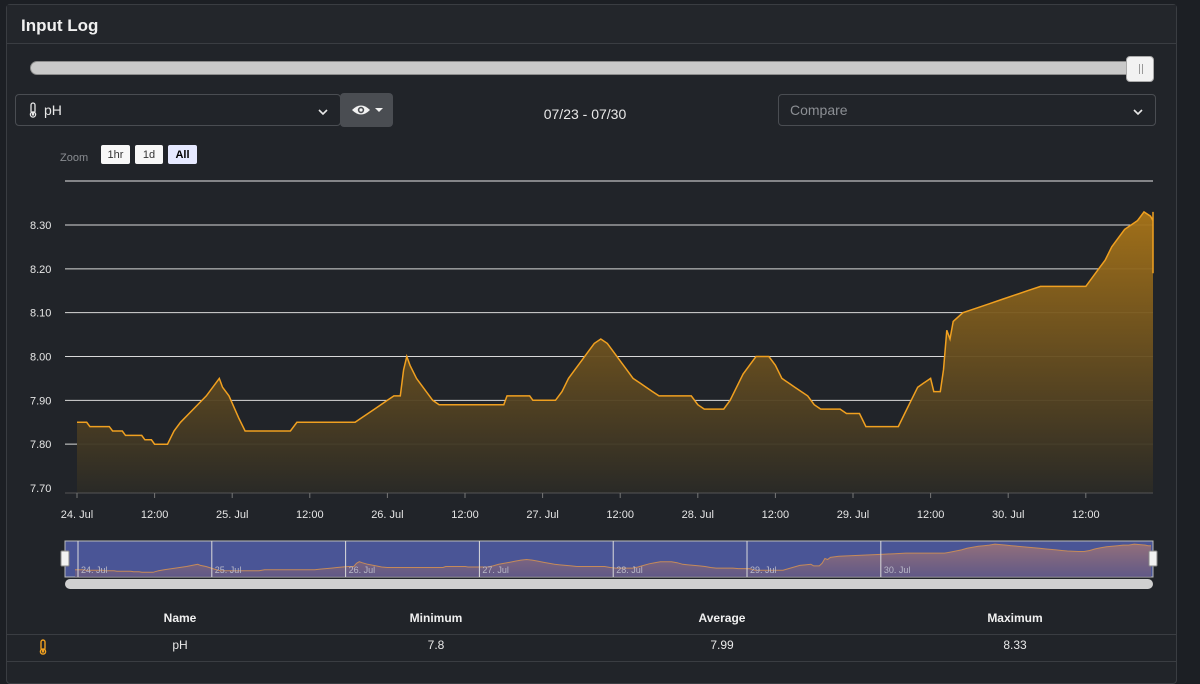 Image resolution: width=1200 pixels, height=684 pixels. I want to click on visibility-toggle-button, so click(366, 110).